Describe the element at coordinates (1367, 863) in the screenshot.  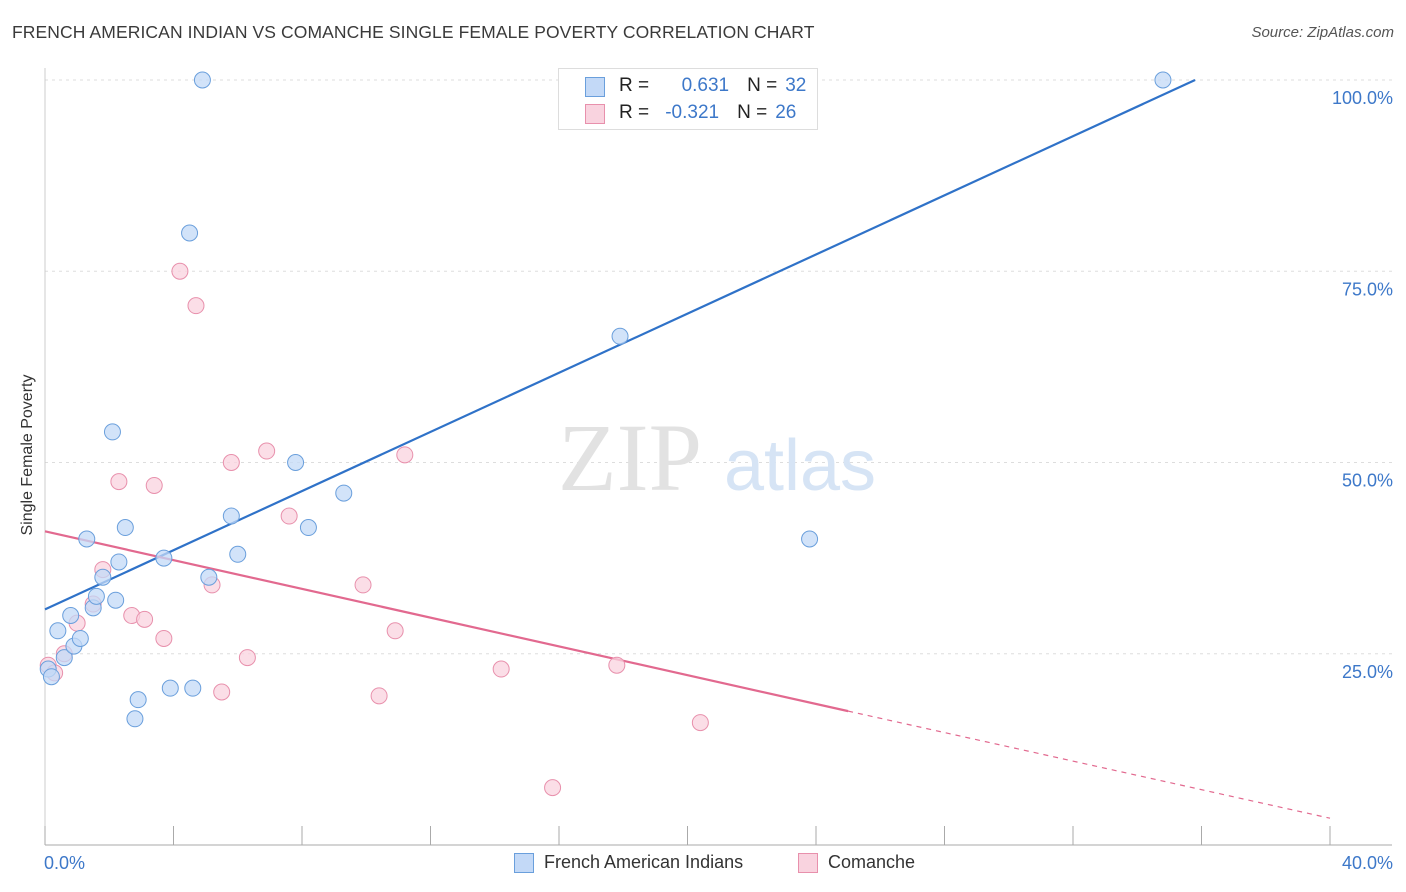
I see `x-tick-label: 40.0%` at that location.